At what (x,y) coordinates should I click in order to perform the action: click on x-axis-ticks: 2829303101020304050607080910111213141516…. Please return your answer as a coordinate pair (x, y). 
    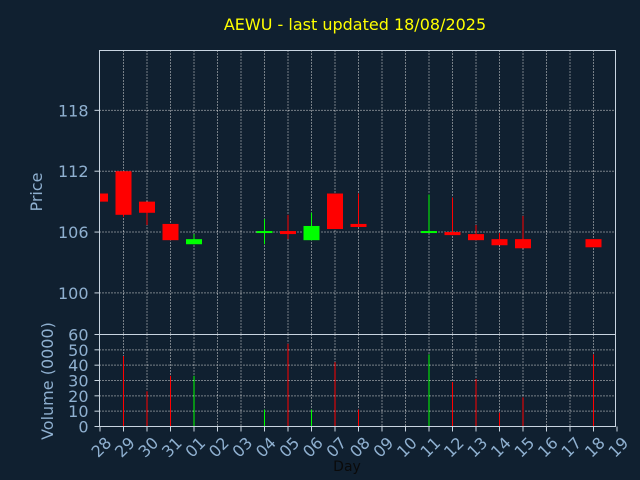
    Looking at the image, I should click on (359, 443).